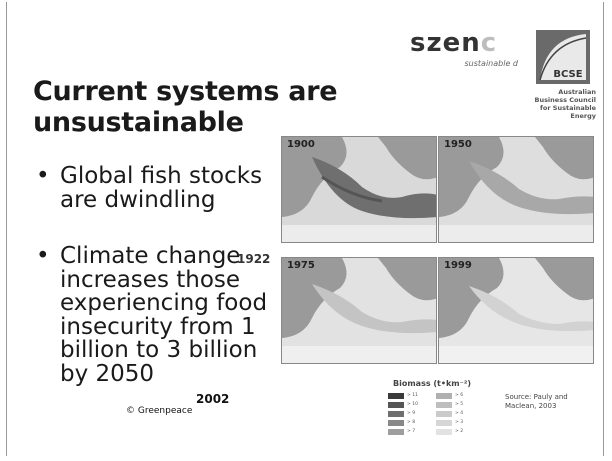  I want to click on map-1975: 1975, so click(359, 310).